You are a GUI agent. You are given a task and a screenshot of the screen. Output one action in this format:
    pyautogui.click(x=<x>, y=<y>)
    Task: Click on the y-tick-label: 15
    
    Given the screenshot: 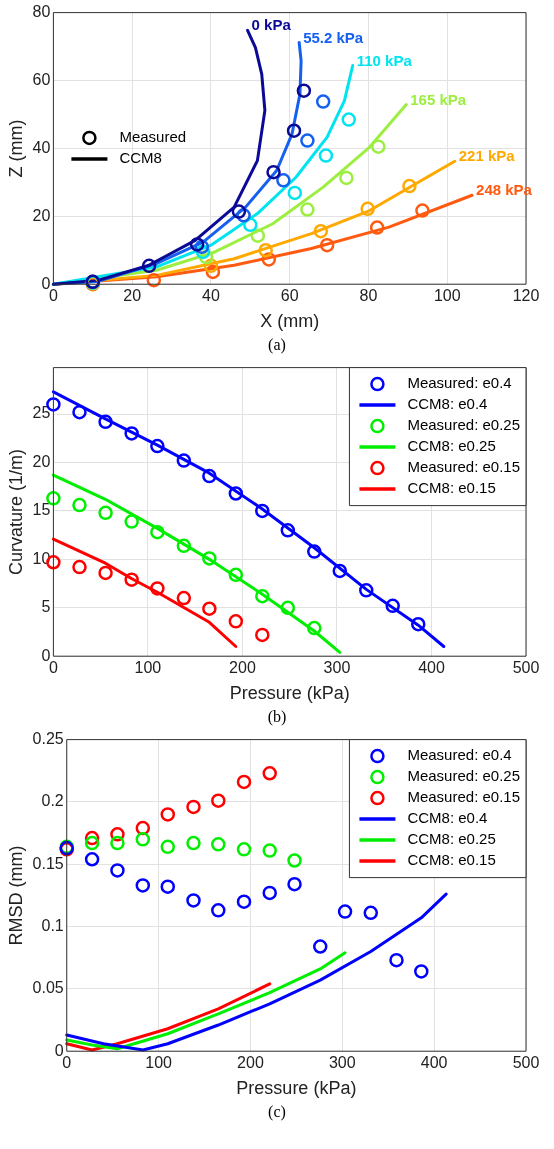 What is the action you would take?
    pyautogui.click(x=41, y=510)
    